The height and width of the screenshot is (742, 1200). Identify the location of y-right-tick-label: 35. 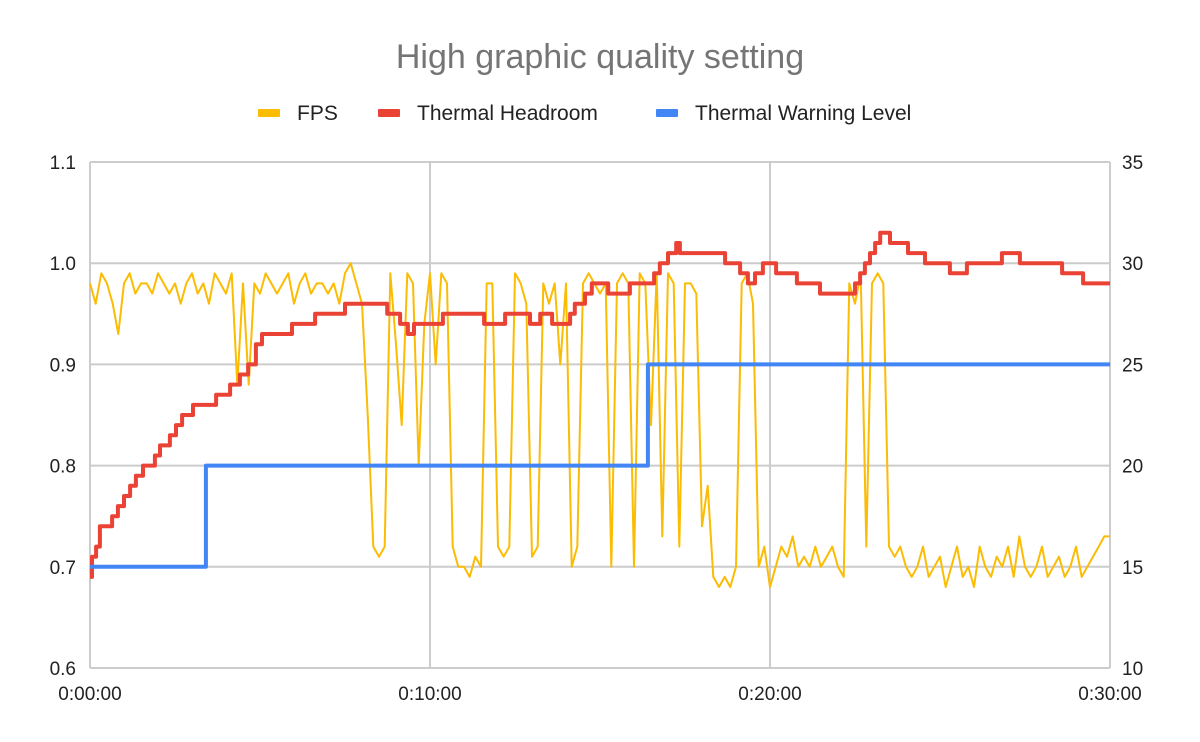
(1132, 163).